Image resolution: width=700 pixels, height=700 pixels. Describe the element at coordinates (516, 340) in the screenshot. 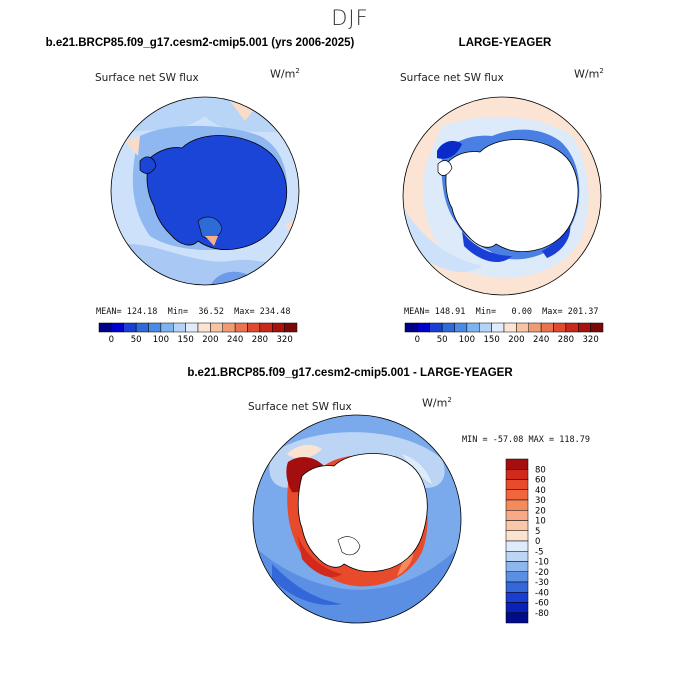

I see `right-colorbar-tick-label: 200` at that location.